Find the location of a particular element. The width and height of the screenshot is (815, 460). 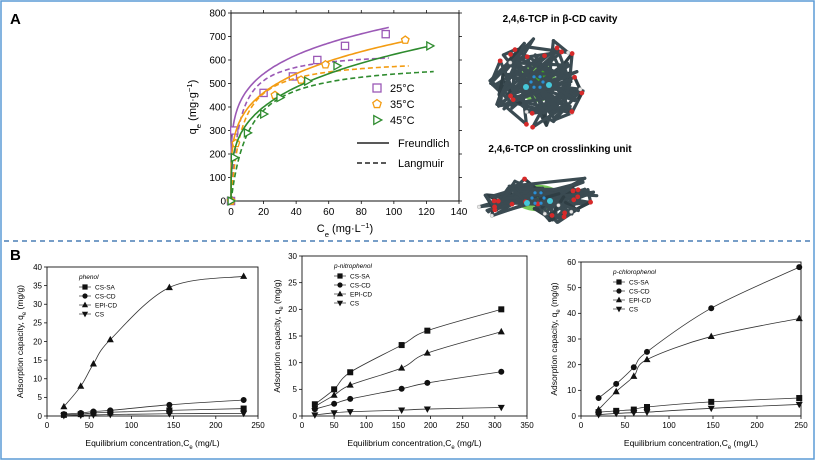

molecule-crosslinking-unit is located at coordinates (538, 200).